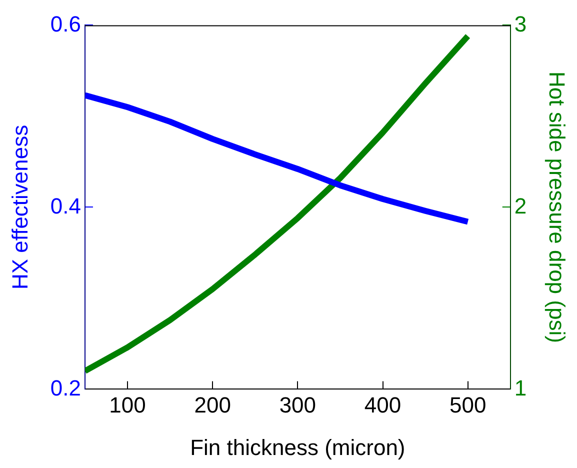 The height and width of the screenshot is (468, 577). Describe the element at coordinates (65, 205) in the screenshot. I see `y-tick-label: 0.4` at that location.